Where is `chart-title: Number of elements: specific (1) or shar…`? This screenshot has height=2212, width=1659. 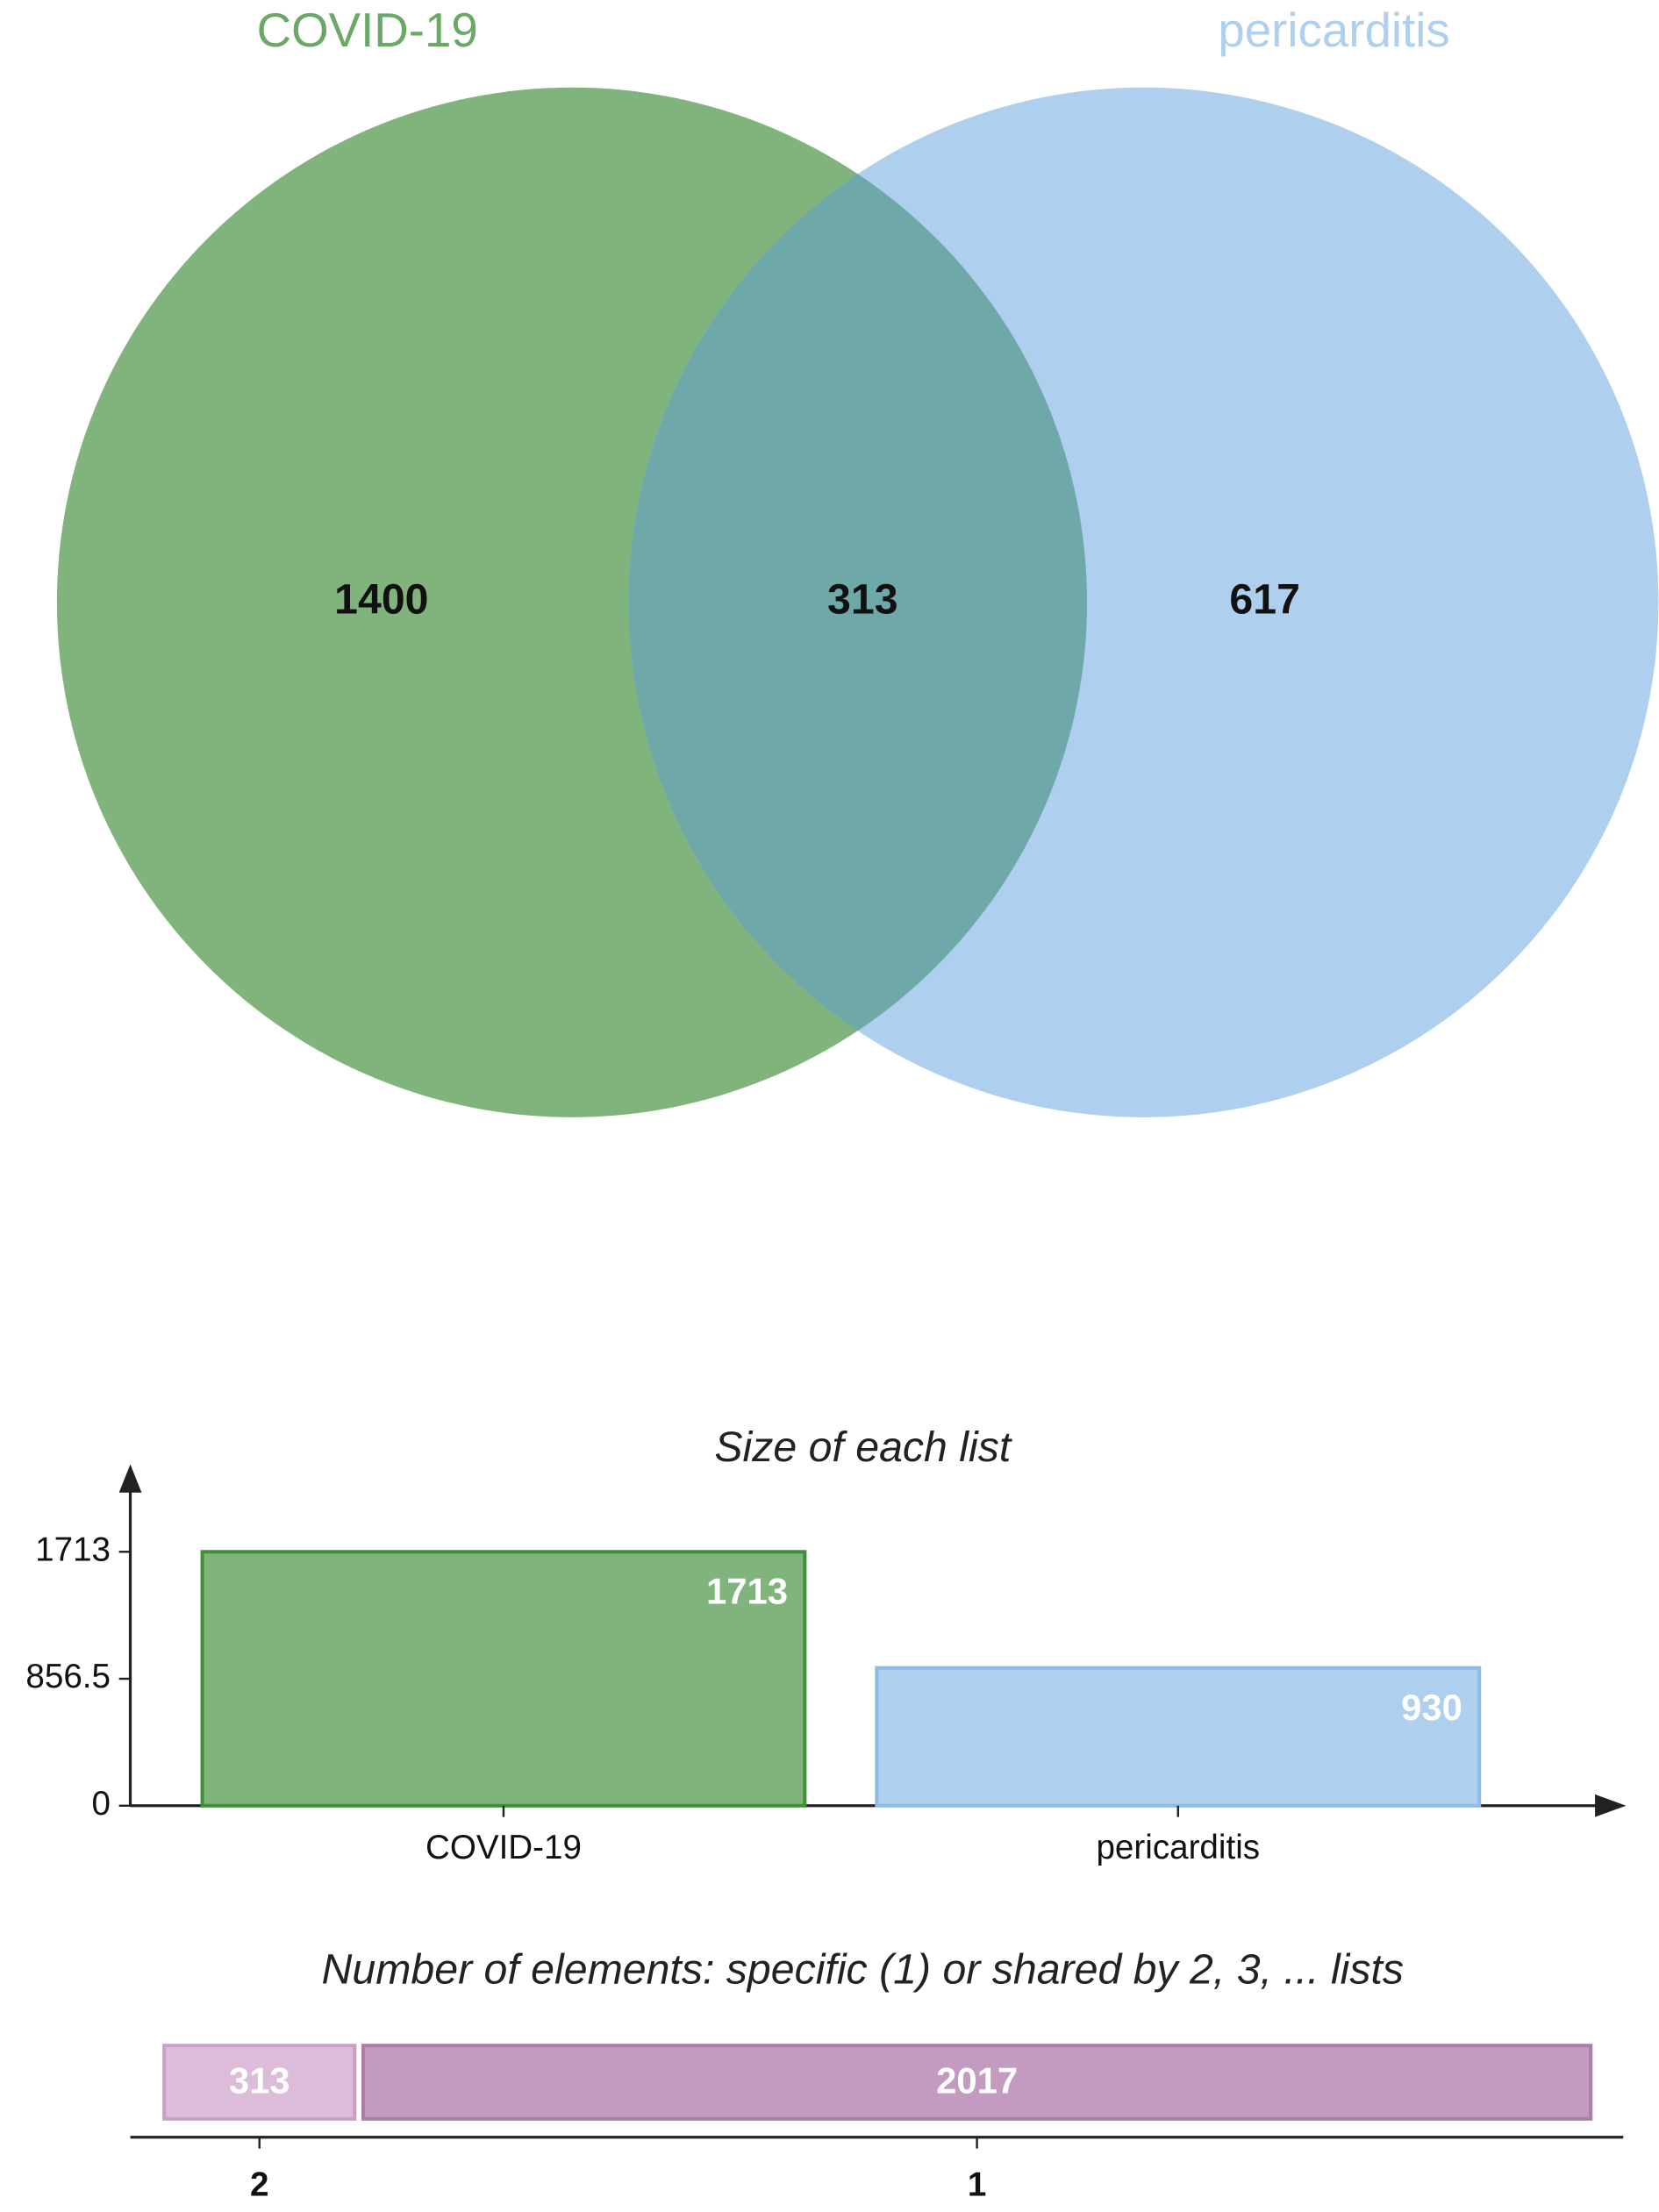 chart-title: Number of elements: specific (1) or shar… is located at coordinates (863, 1969).